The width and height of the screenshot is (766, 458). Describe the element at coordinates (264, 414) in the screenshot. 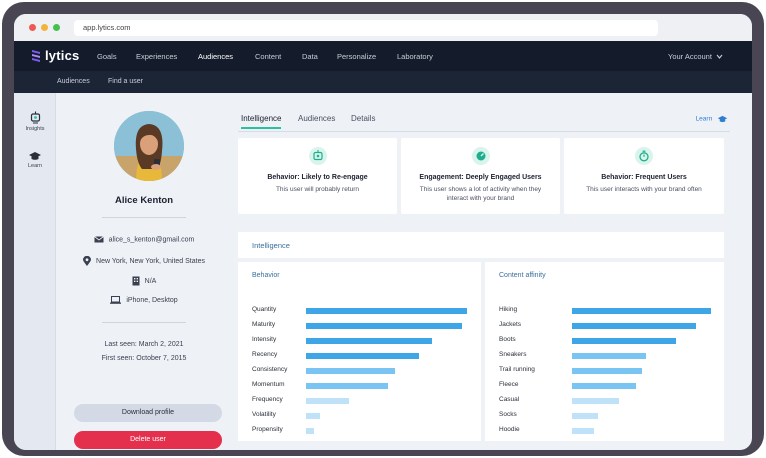

I see `bar-label: Volatility` at that location.